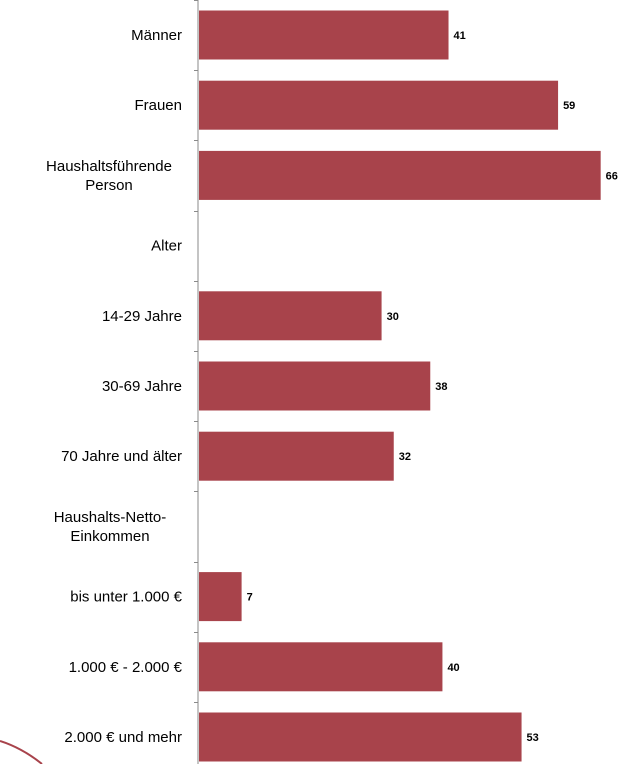  What do you see at coordinates (196, 351) in the screenshot?
I see `axis-ticks` at bounding box center [196, 351].